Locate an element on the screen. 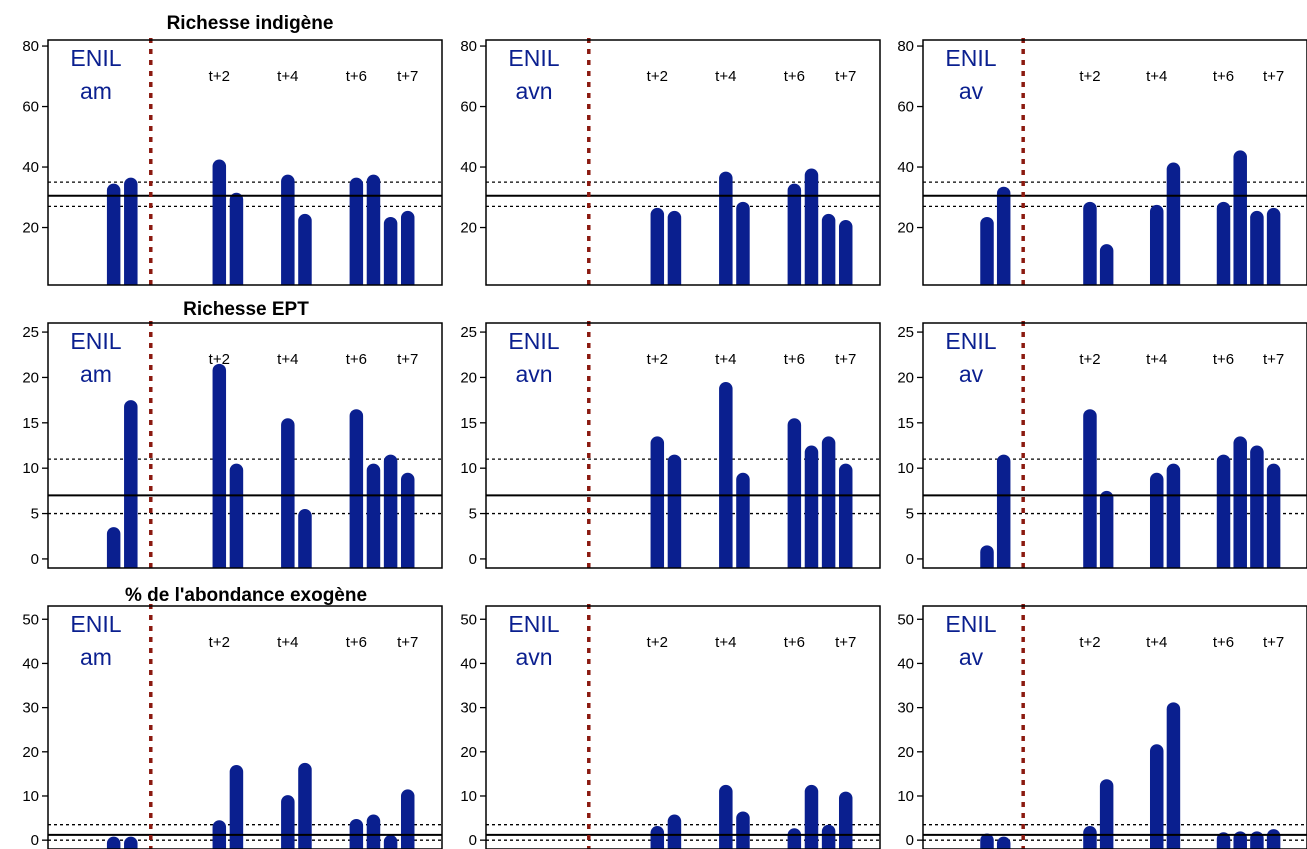 This screenshot has height=849, width=1307. row-title: Richesse EPT is located at coordinates (246, 309).